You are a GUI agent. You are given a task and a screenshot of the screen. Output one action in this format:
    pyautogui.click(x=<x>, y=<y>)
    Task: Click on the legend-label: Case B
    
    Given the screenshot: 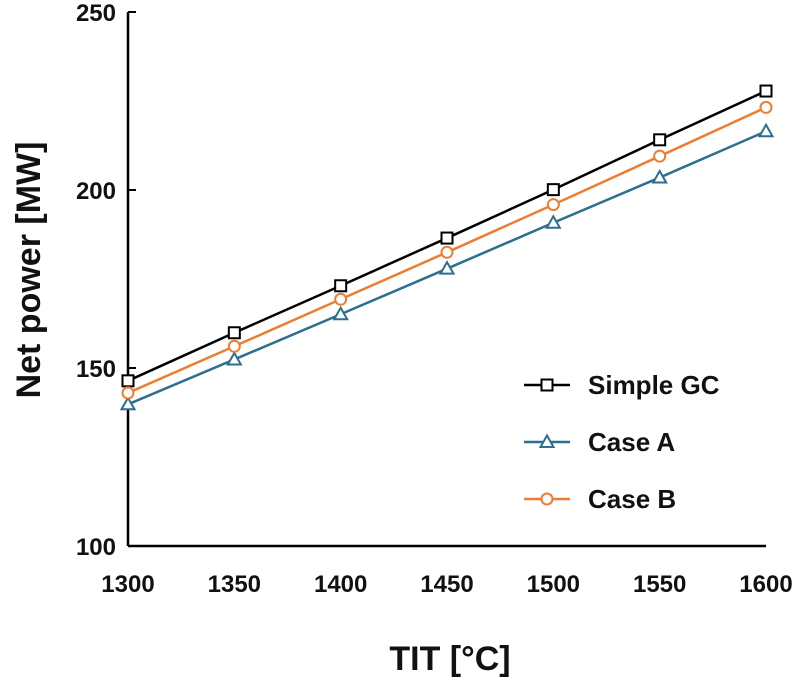 What is the action you would take?
    pyautogui.click(x=632, y=499)
    